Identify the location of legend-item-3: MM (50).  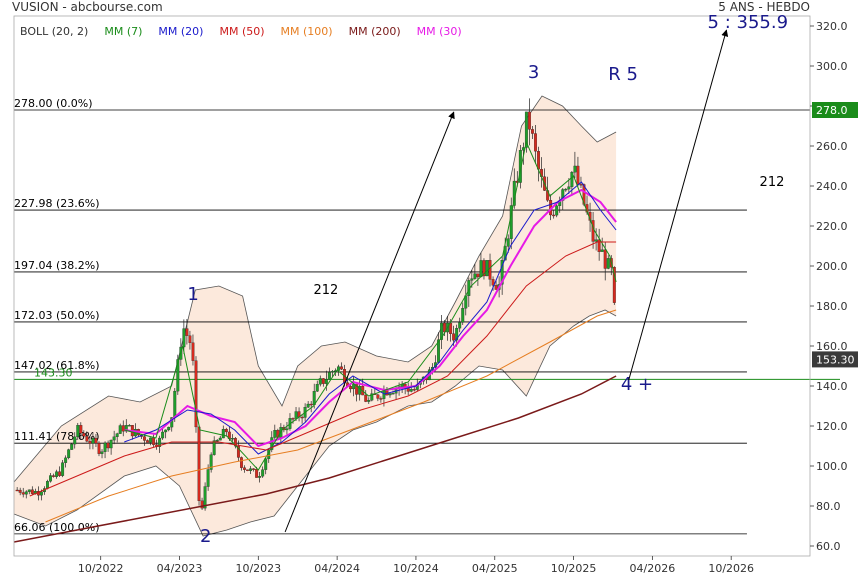
(241, 31).